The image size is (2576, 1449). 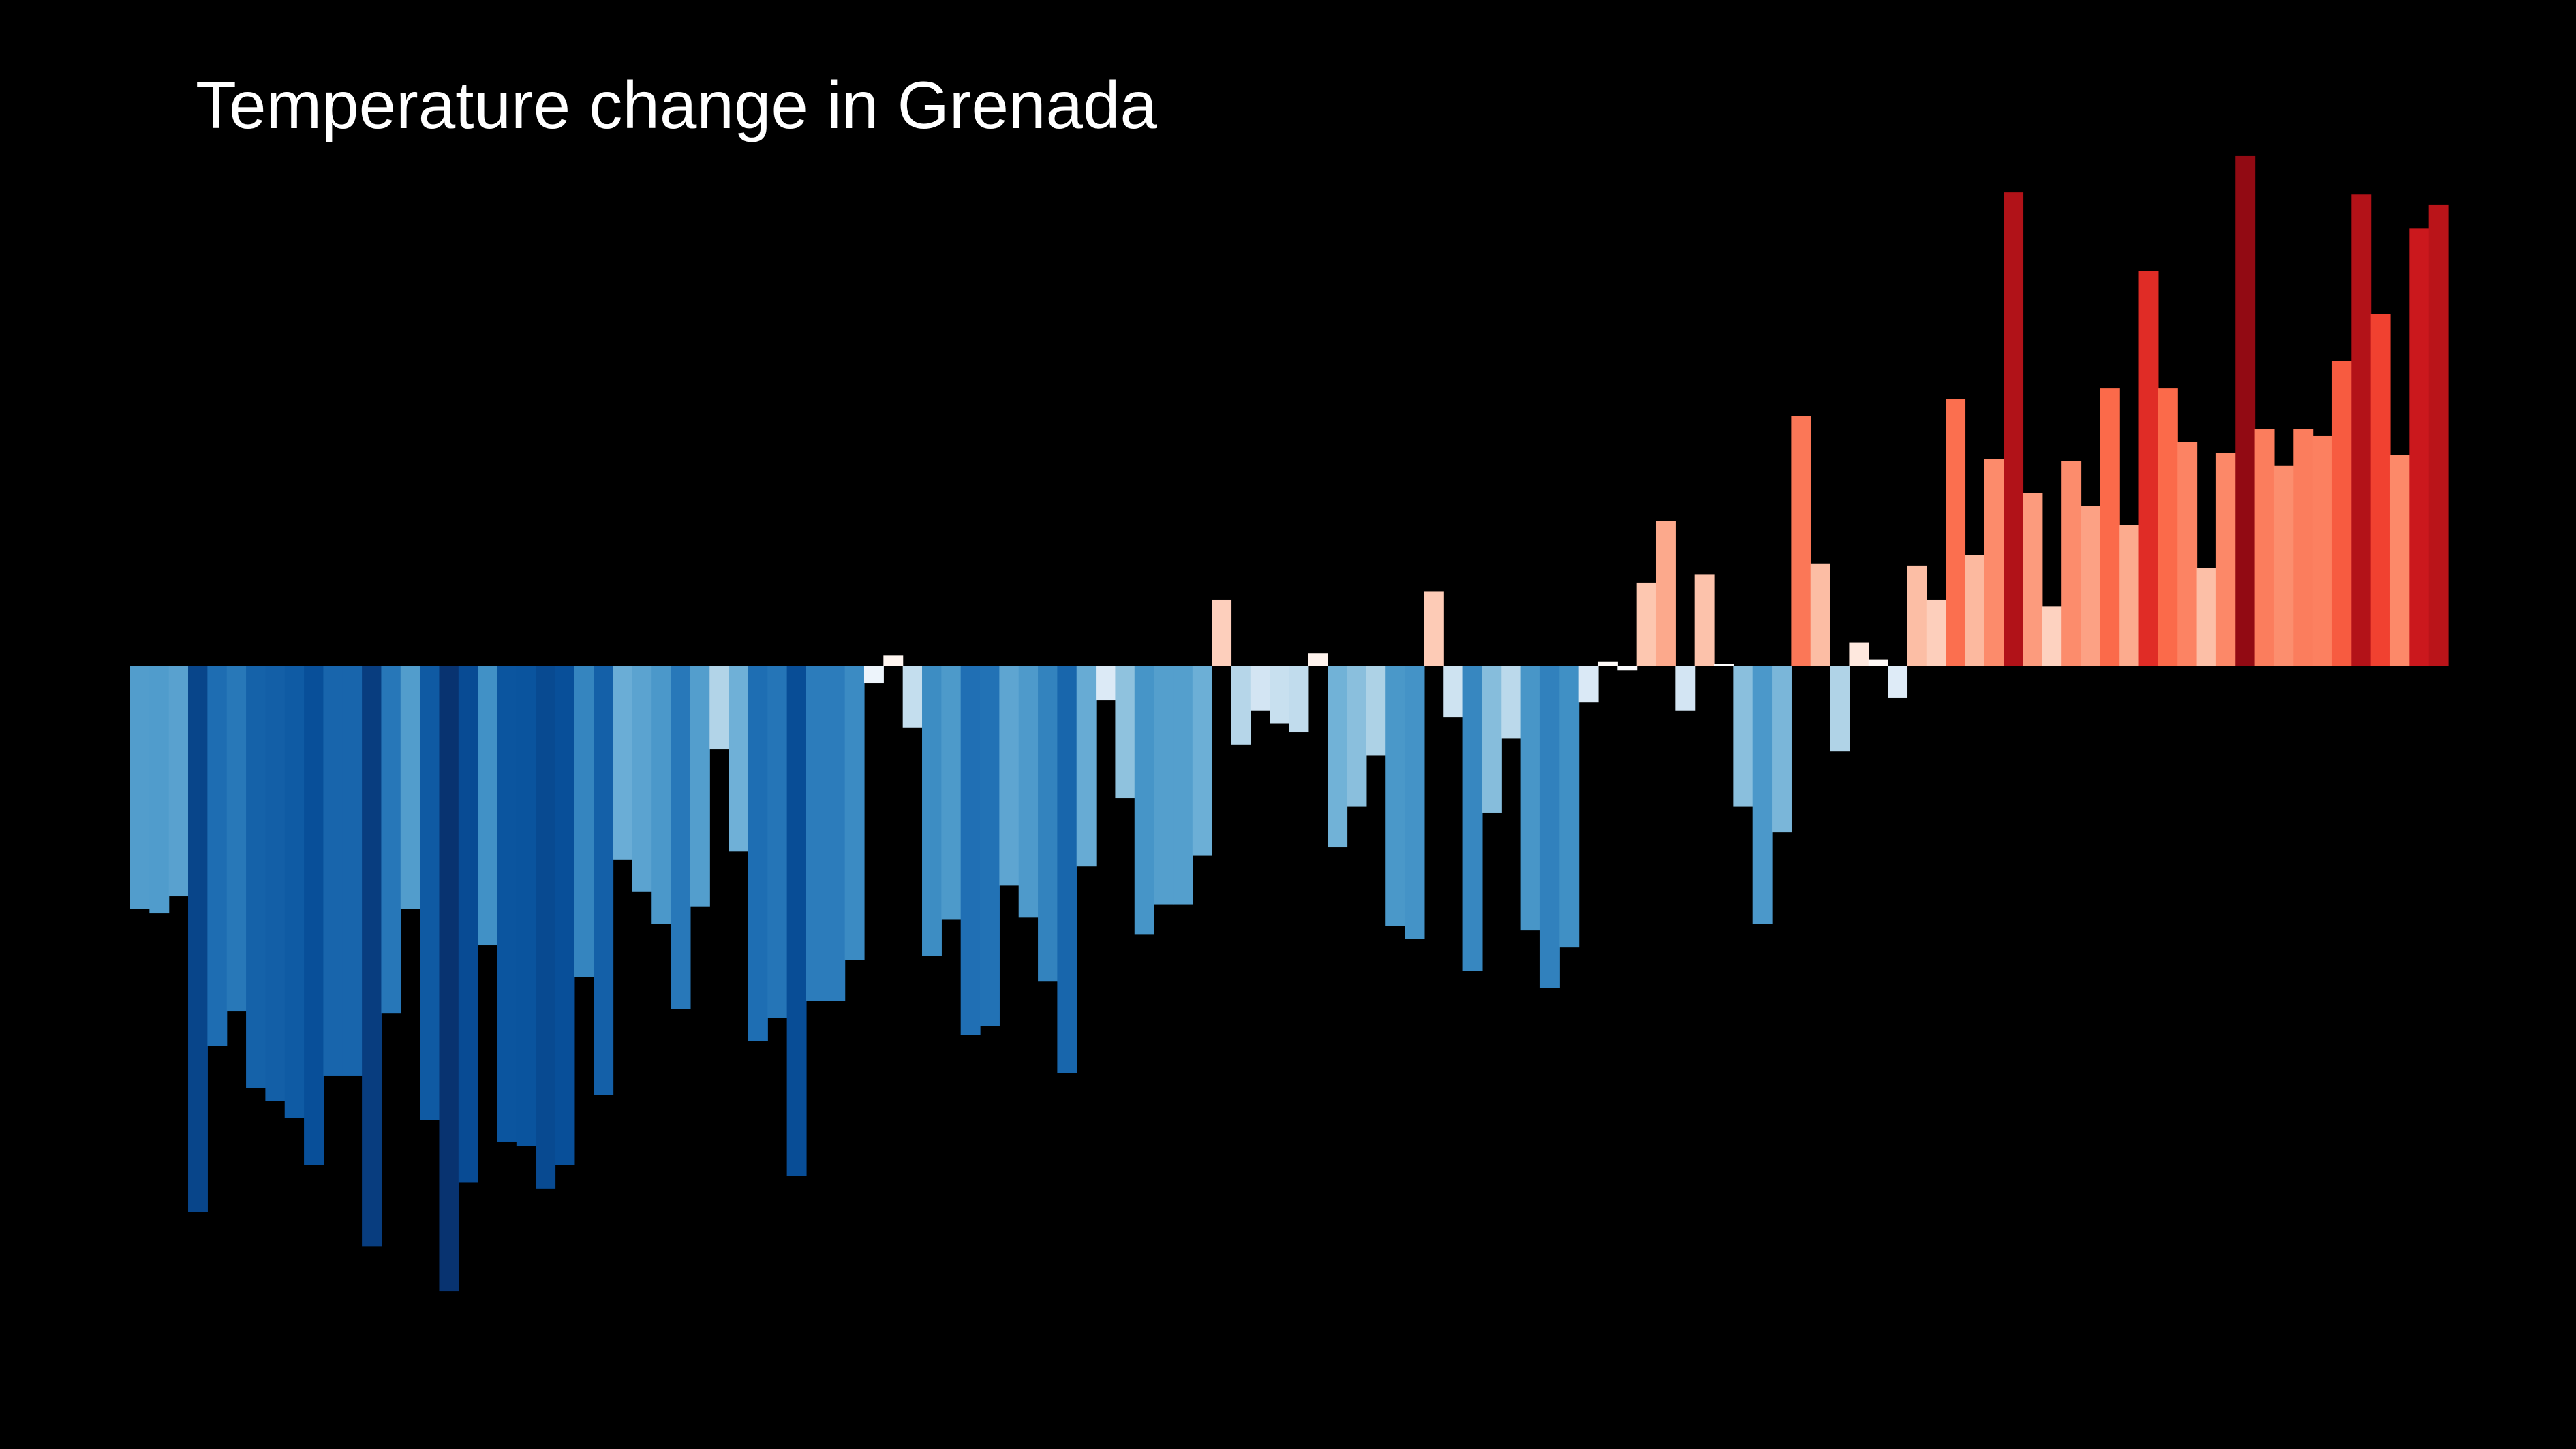 I want to click on chart-title: Temperature change in Grenada, so click(x=676, y=105).